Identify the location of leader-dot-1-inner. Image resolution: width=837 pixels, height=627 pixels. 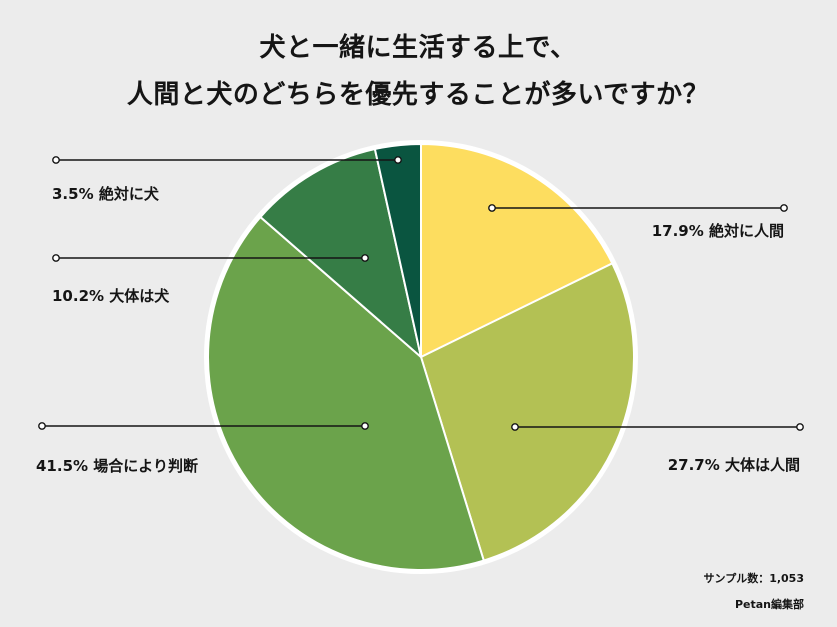
(492, 208).